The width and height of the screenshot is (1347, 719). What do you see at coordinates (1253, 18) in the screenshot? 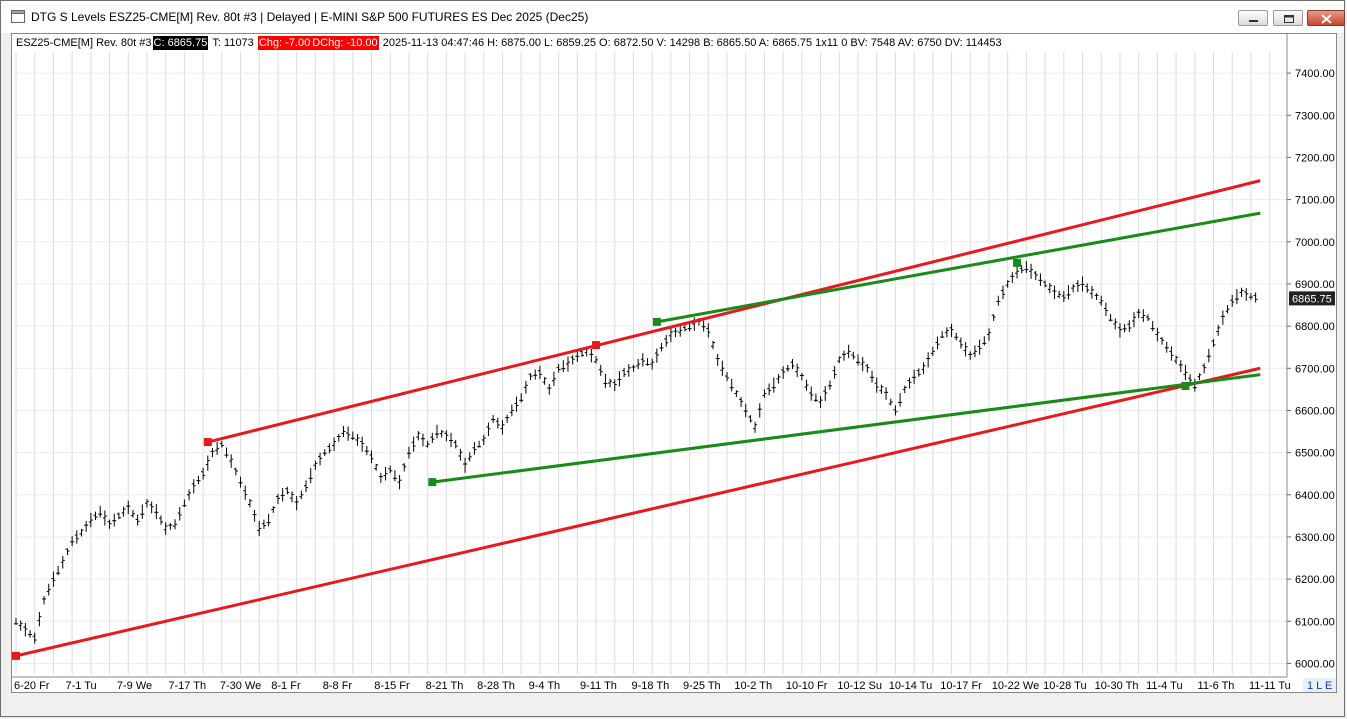
I see `minimize-button` at bounding box center [1253, 18].